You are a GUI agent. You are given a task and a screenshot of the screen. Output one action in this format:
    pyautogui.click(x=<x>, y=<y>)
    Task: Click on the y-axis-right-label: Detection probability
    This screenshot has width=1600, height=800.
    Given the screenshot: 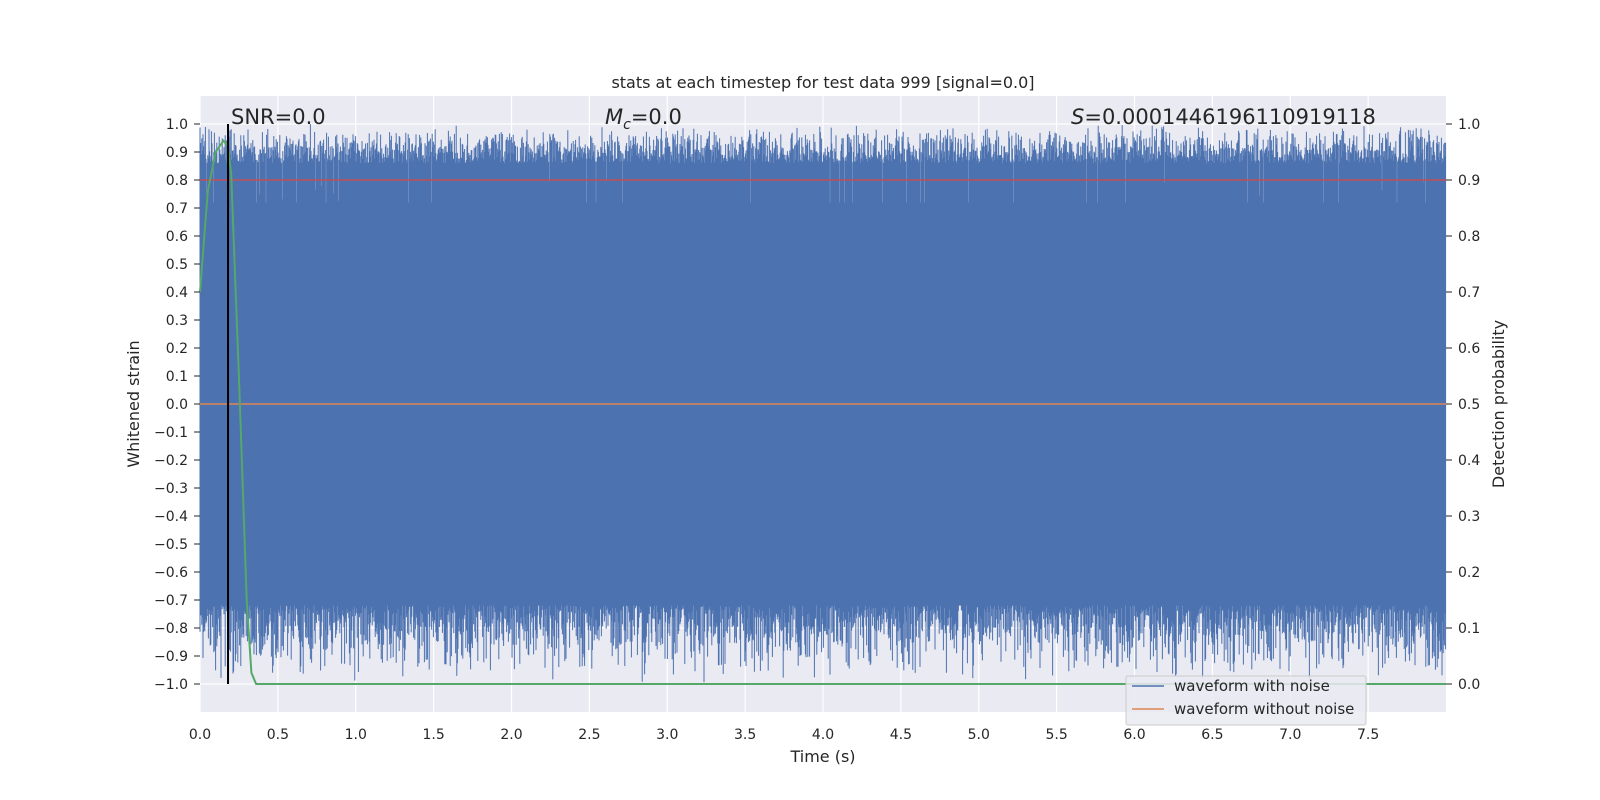 What is the action you would take?
    pyautogui.click(x=1498, y=404)
    